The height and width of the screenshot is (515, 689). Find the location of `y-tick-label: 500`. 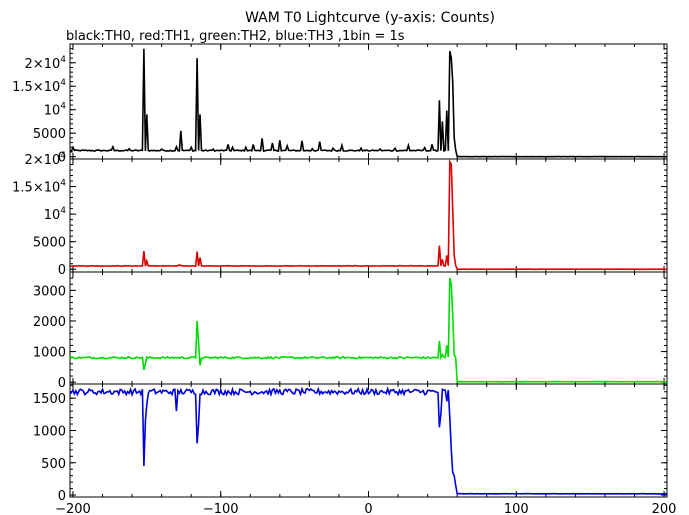

y-tick-label: 500 is located at coordinates (53, 464).